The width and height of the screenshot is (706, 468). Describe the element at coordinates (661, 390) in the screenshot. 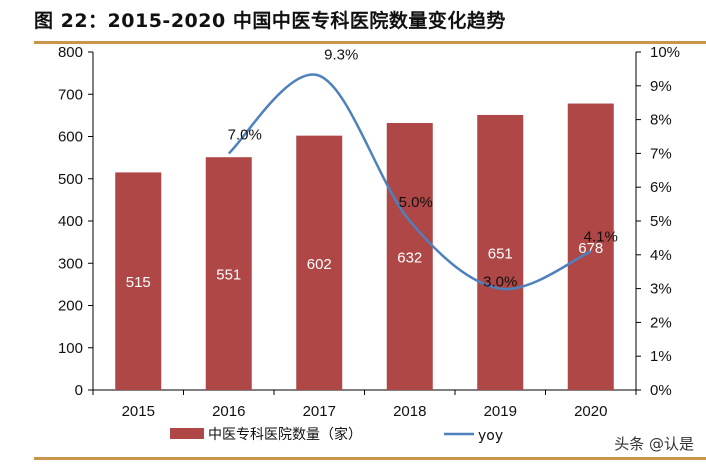

I see `right-tick-label: 0%` at that location.